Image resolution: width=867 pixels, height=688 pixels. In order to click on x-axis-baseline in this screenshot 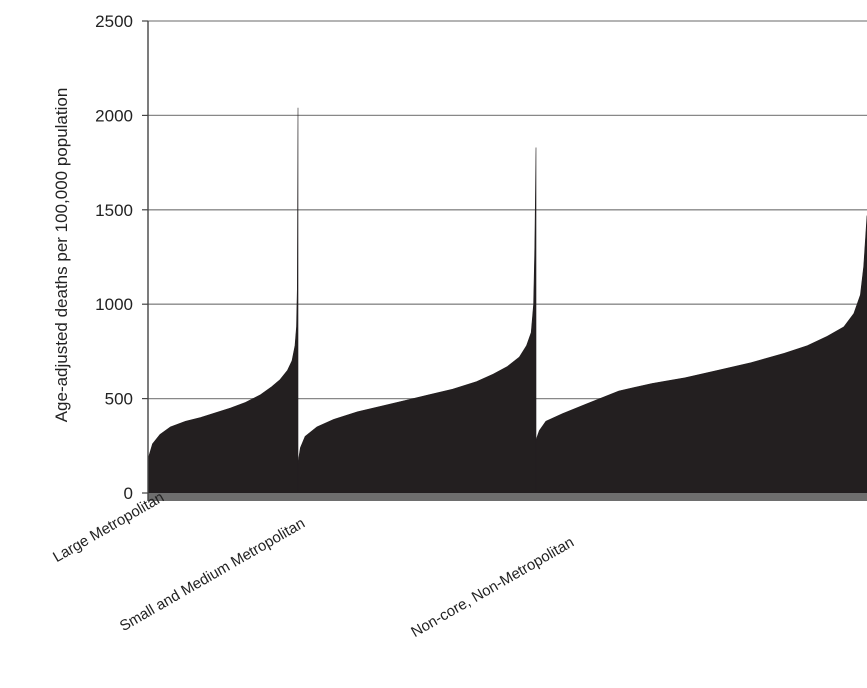, I will do `click(507, 497)`.